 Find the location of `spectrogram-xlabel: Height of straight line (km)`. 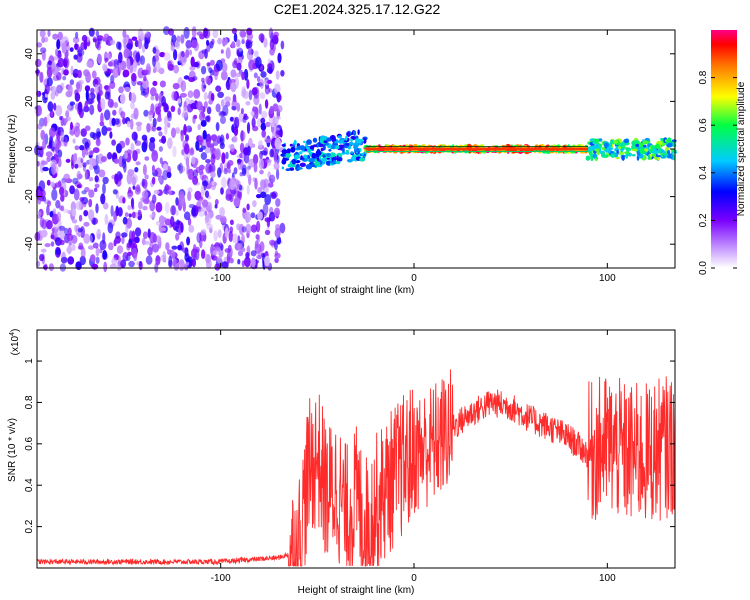

spectrogram-xlabel: Height of straight line (km) is located at coordinates (356, 290).